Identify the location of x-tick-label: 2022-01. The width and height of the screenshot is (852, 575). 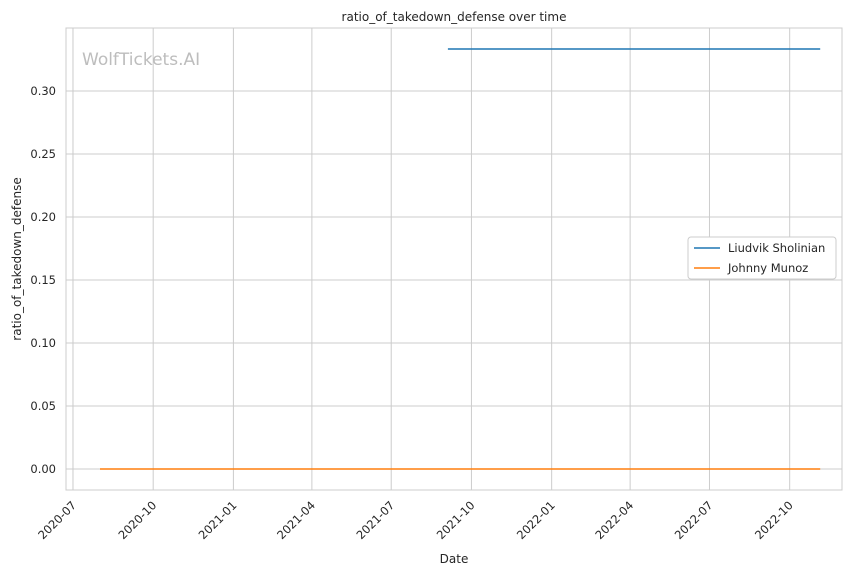
(536, 520).